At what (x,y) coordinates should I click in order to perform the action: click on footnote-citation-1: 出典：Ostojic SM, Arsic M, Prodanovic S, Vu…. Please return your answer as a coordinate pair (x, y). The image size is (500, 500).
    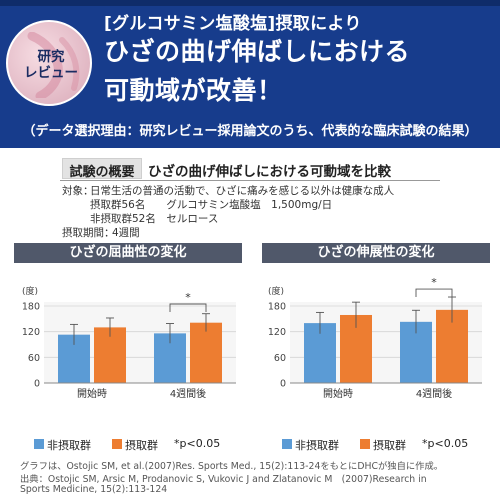
    Looking at the image, I should click on (223, 479).